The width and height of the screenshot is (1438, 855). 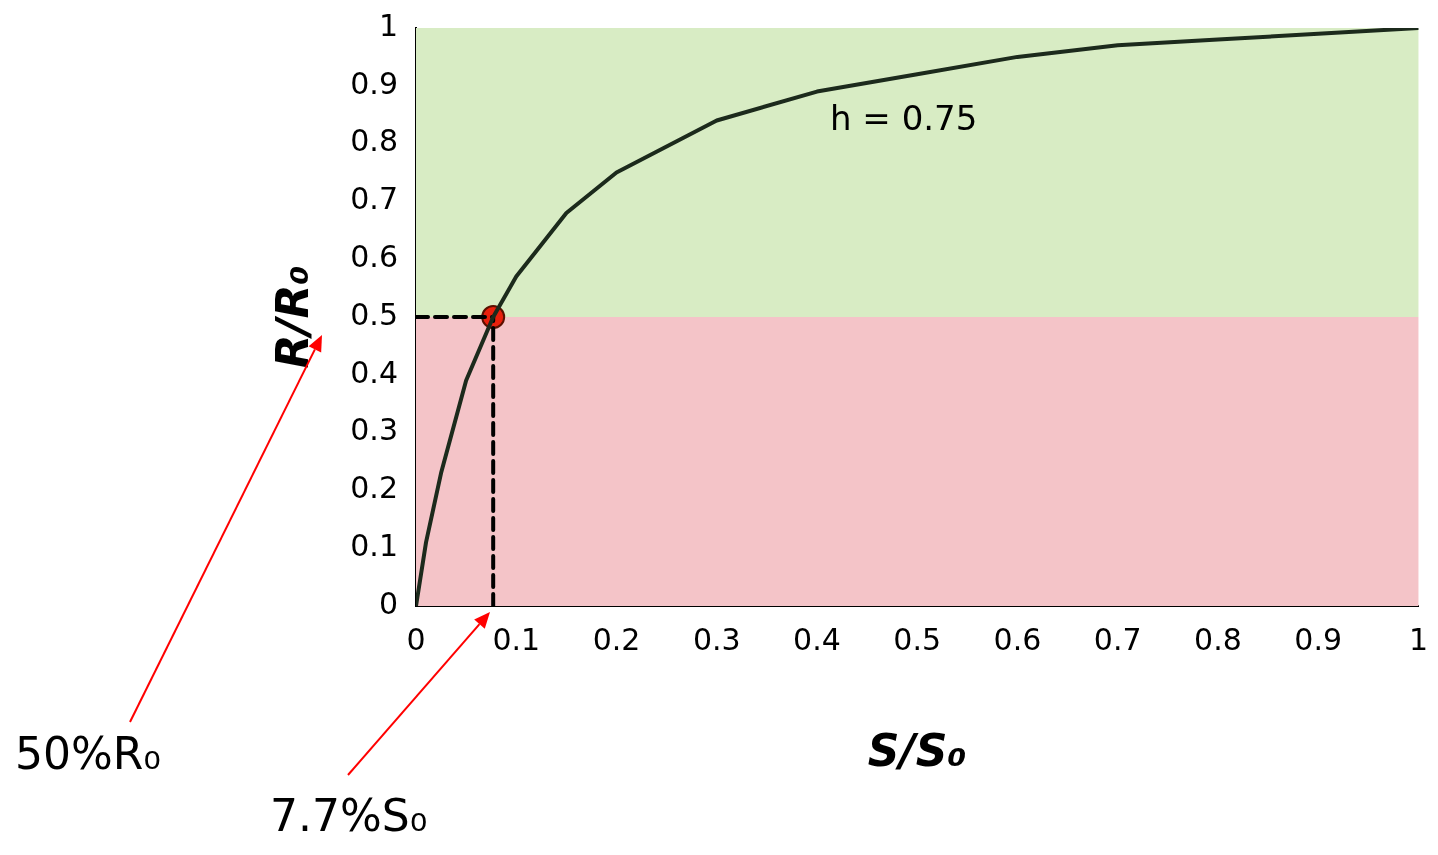 What do you see at coordinates (1218, 639) in the screenshot?
I see `x-tick-label: 0.8` at bounding box center [1218, 639].